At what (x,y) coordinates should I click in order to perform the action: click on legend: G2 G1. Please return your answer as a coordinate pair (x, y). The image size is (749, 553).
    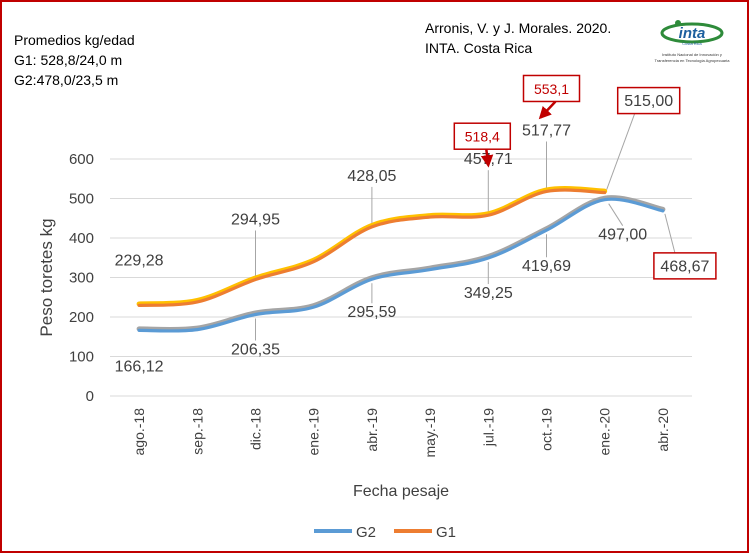
    Looking at the image, I should click on (385, 532).